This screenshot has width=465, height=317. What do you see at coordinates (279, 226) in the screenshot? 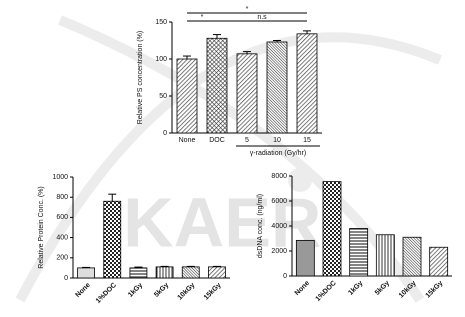
I see `y-tick-label: 4000` at bounding box center [279, 226].